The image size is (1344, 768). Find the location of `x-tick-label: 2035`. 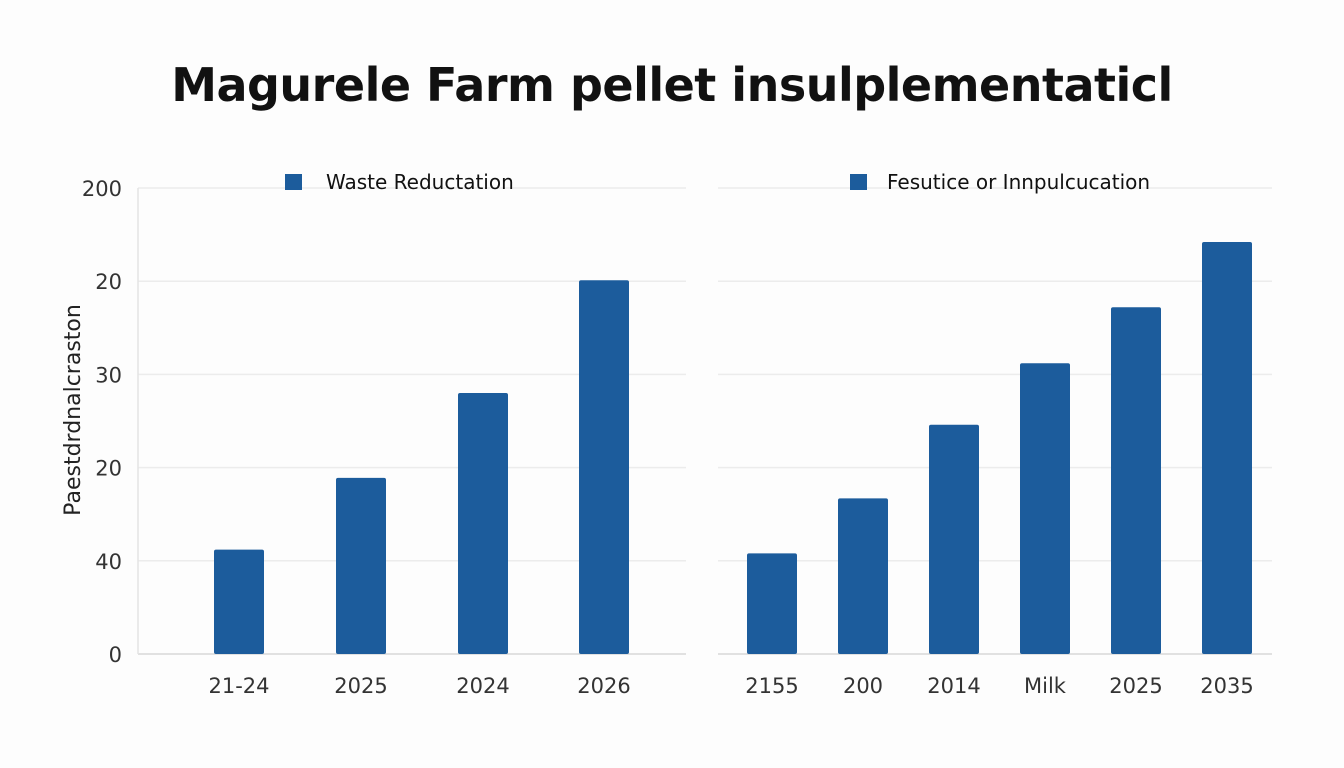

x-tick-label: 2035 is located at coordinates (1226, 686).